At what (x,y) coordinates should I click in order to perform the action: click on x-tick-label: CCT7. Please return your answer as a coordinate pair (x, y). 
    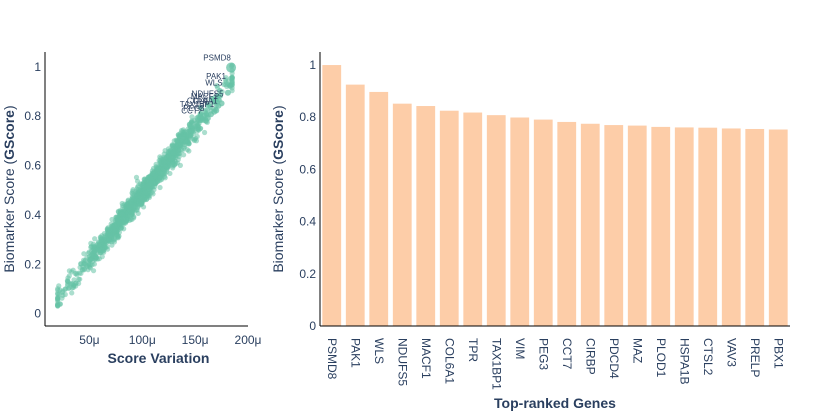
    Looking at the image, I should click on (567, 354).